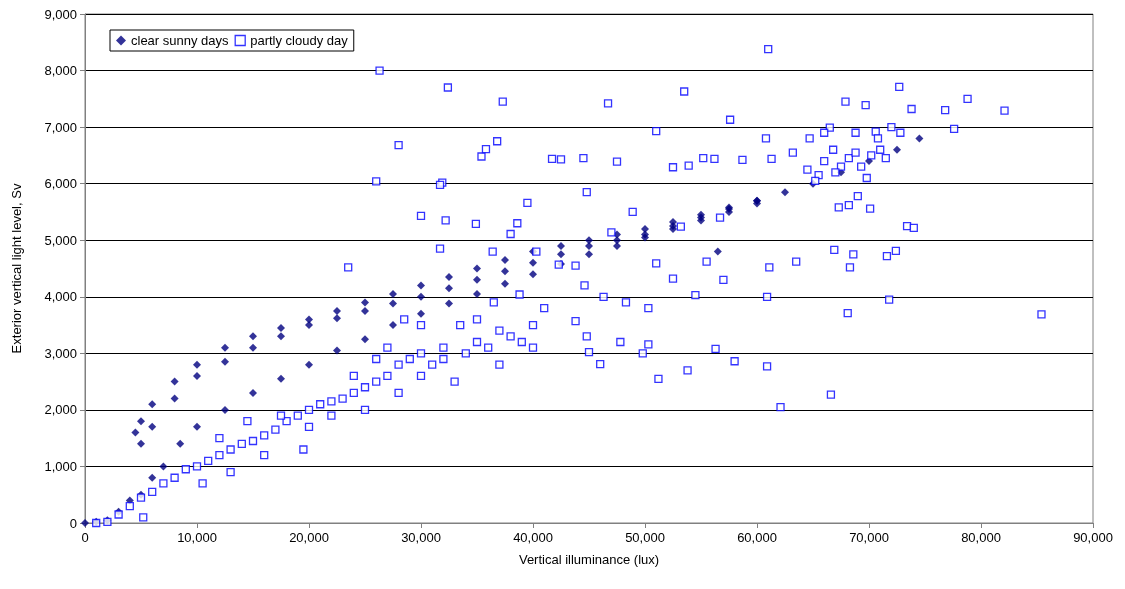 The height and width of the screenshot is (589, 1125). I want to click on y-tick-label: 3,000, so click(60, 353).